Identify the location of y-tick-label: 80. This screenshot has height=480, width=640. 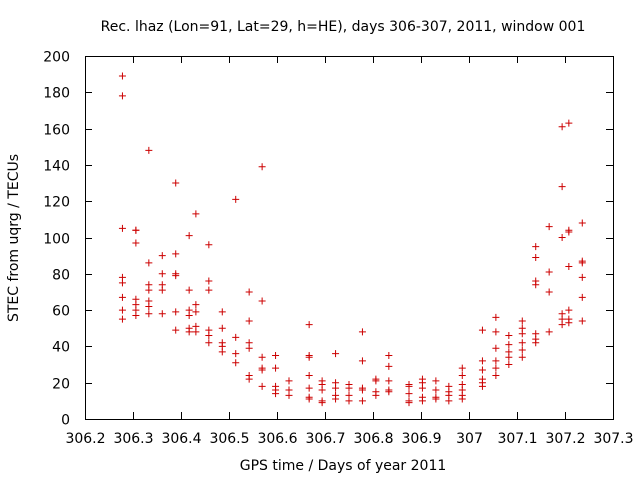
(61, 276).